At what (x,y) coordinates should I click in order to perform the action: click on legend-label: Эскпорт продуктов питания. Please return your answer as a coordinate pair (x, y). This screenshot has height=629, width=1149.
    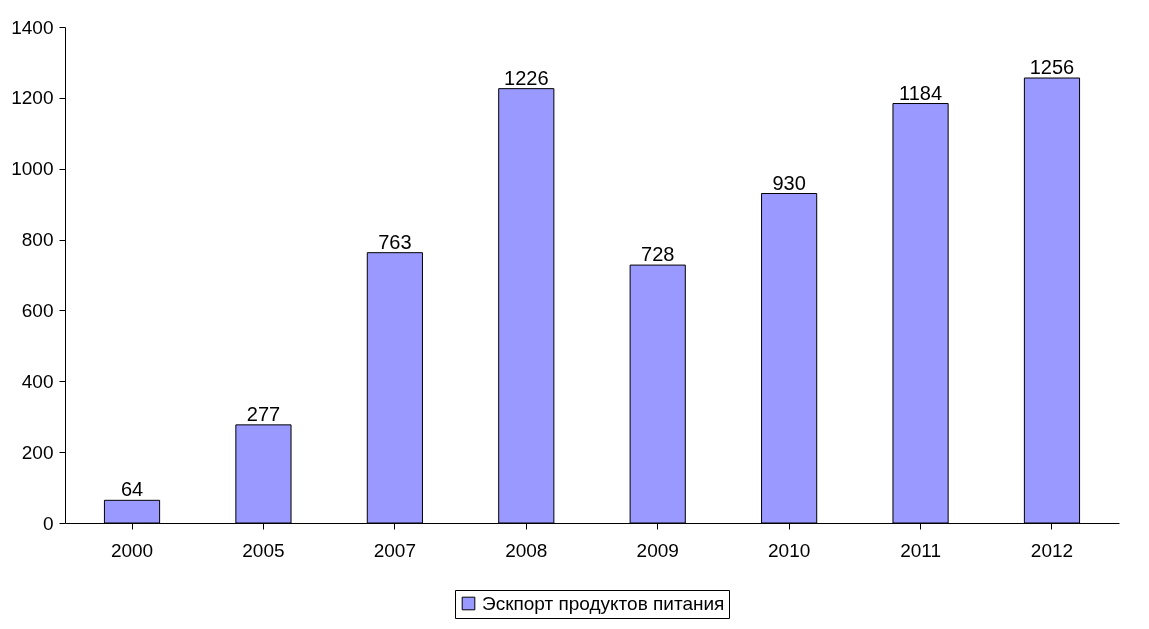
    Looking at the image, I should click on (603, 603).